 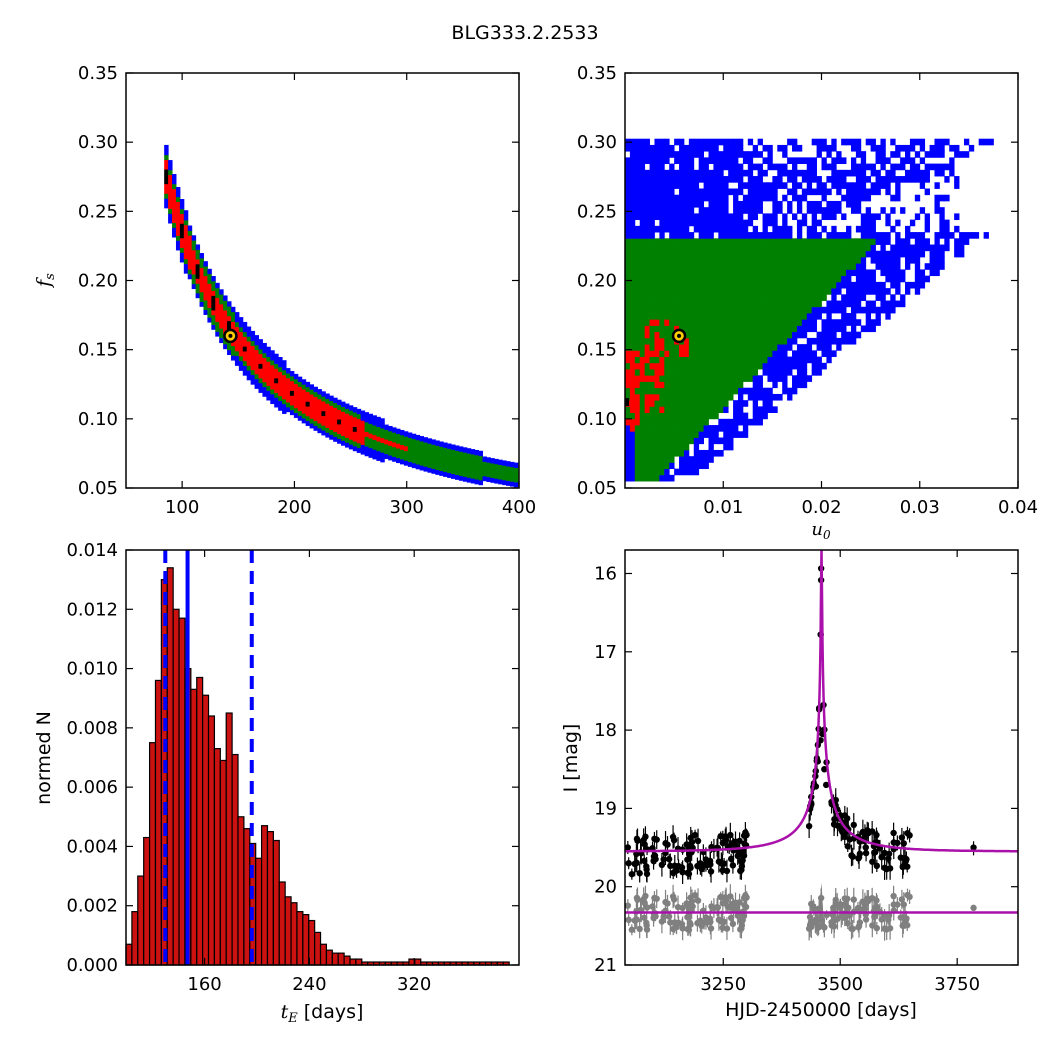 What do you see at coordinates (605, 965) in the screenshot?
I see `y-tick-label: 21` at bounding box center [605, 965].